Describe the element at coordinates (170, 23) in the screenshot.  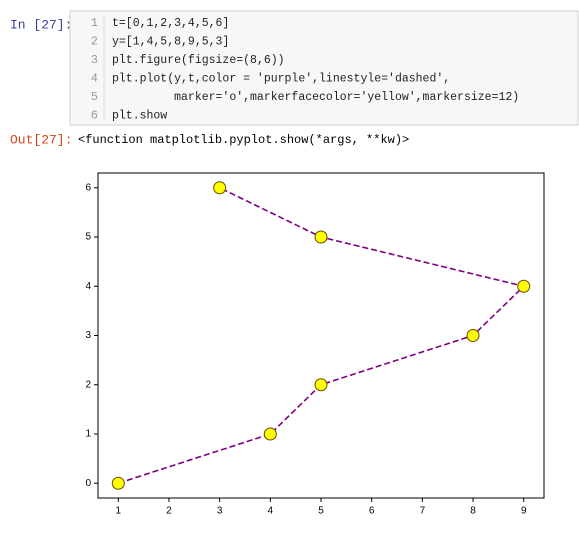
I see `code-line: t=[0,1,2,3,4,5,6]` at that location.